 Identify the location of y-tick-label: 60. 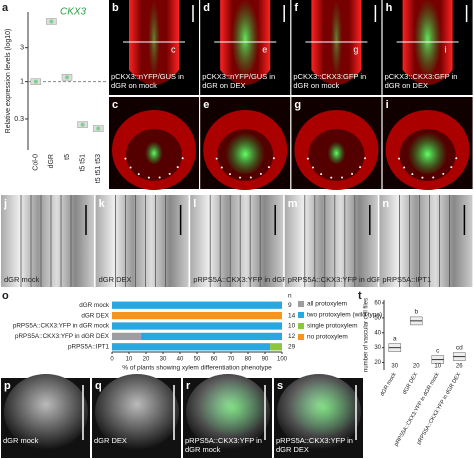
(377, 304).